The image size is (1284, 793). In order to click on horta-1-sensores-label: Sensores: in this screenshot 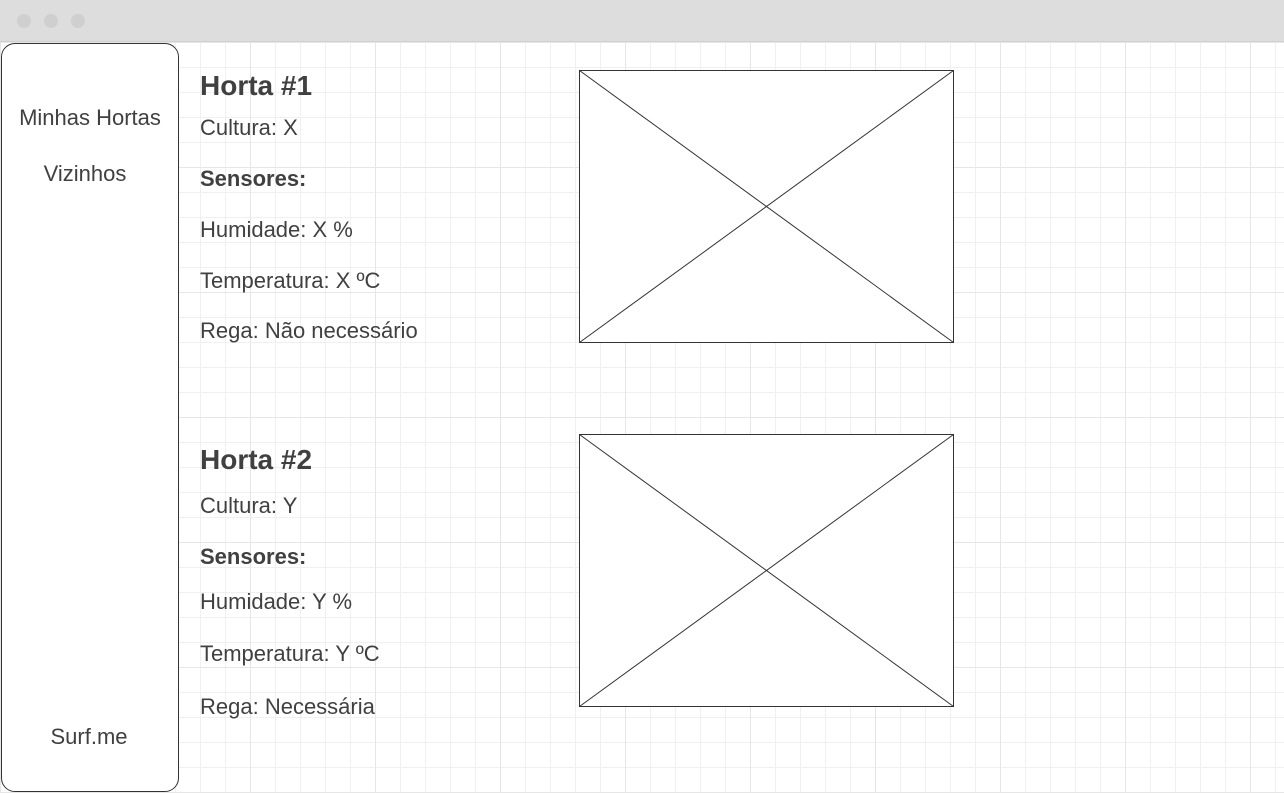, I will do `click(253, 178)`.